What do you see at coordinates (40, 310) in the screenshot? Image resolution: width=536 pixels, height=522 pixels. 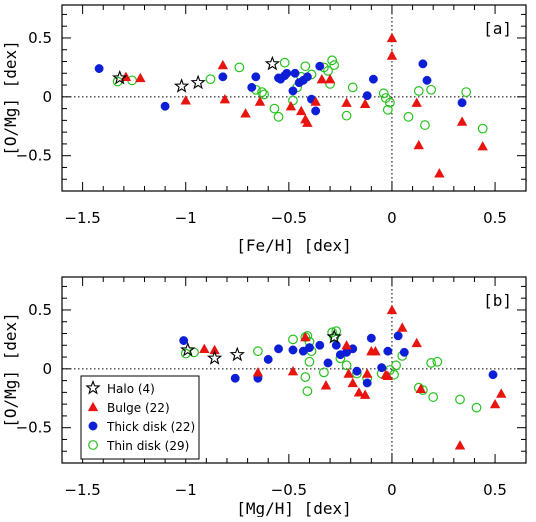 I see `y-tick-label: 0.5` at bounding box center [40, 310].